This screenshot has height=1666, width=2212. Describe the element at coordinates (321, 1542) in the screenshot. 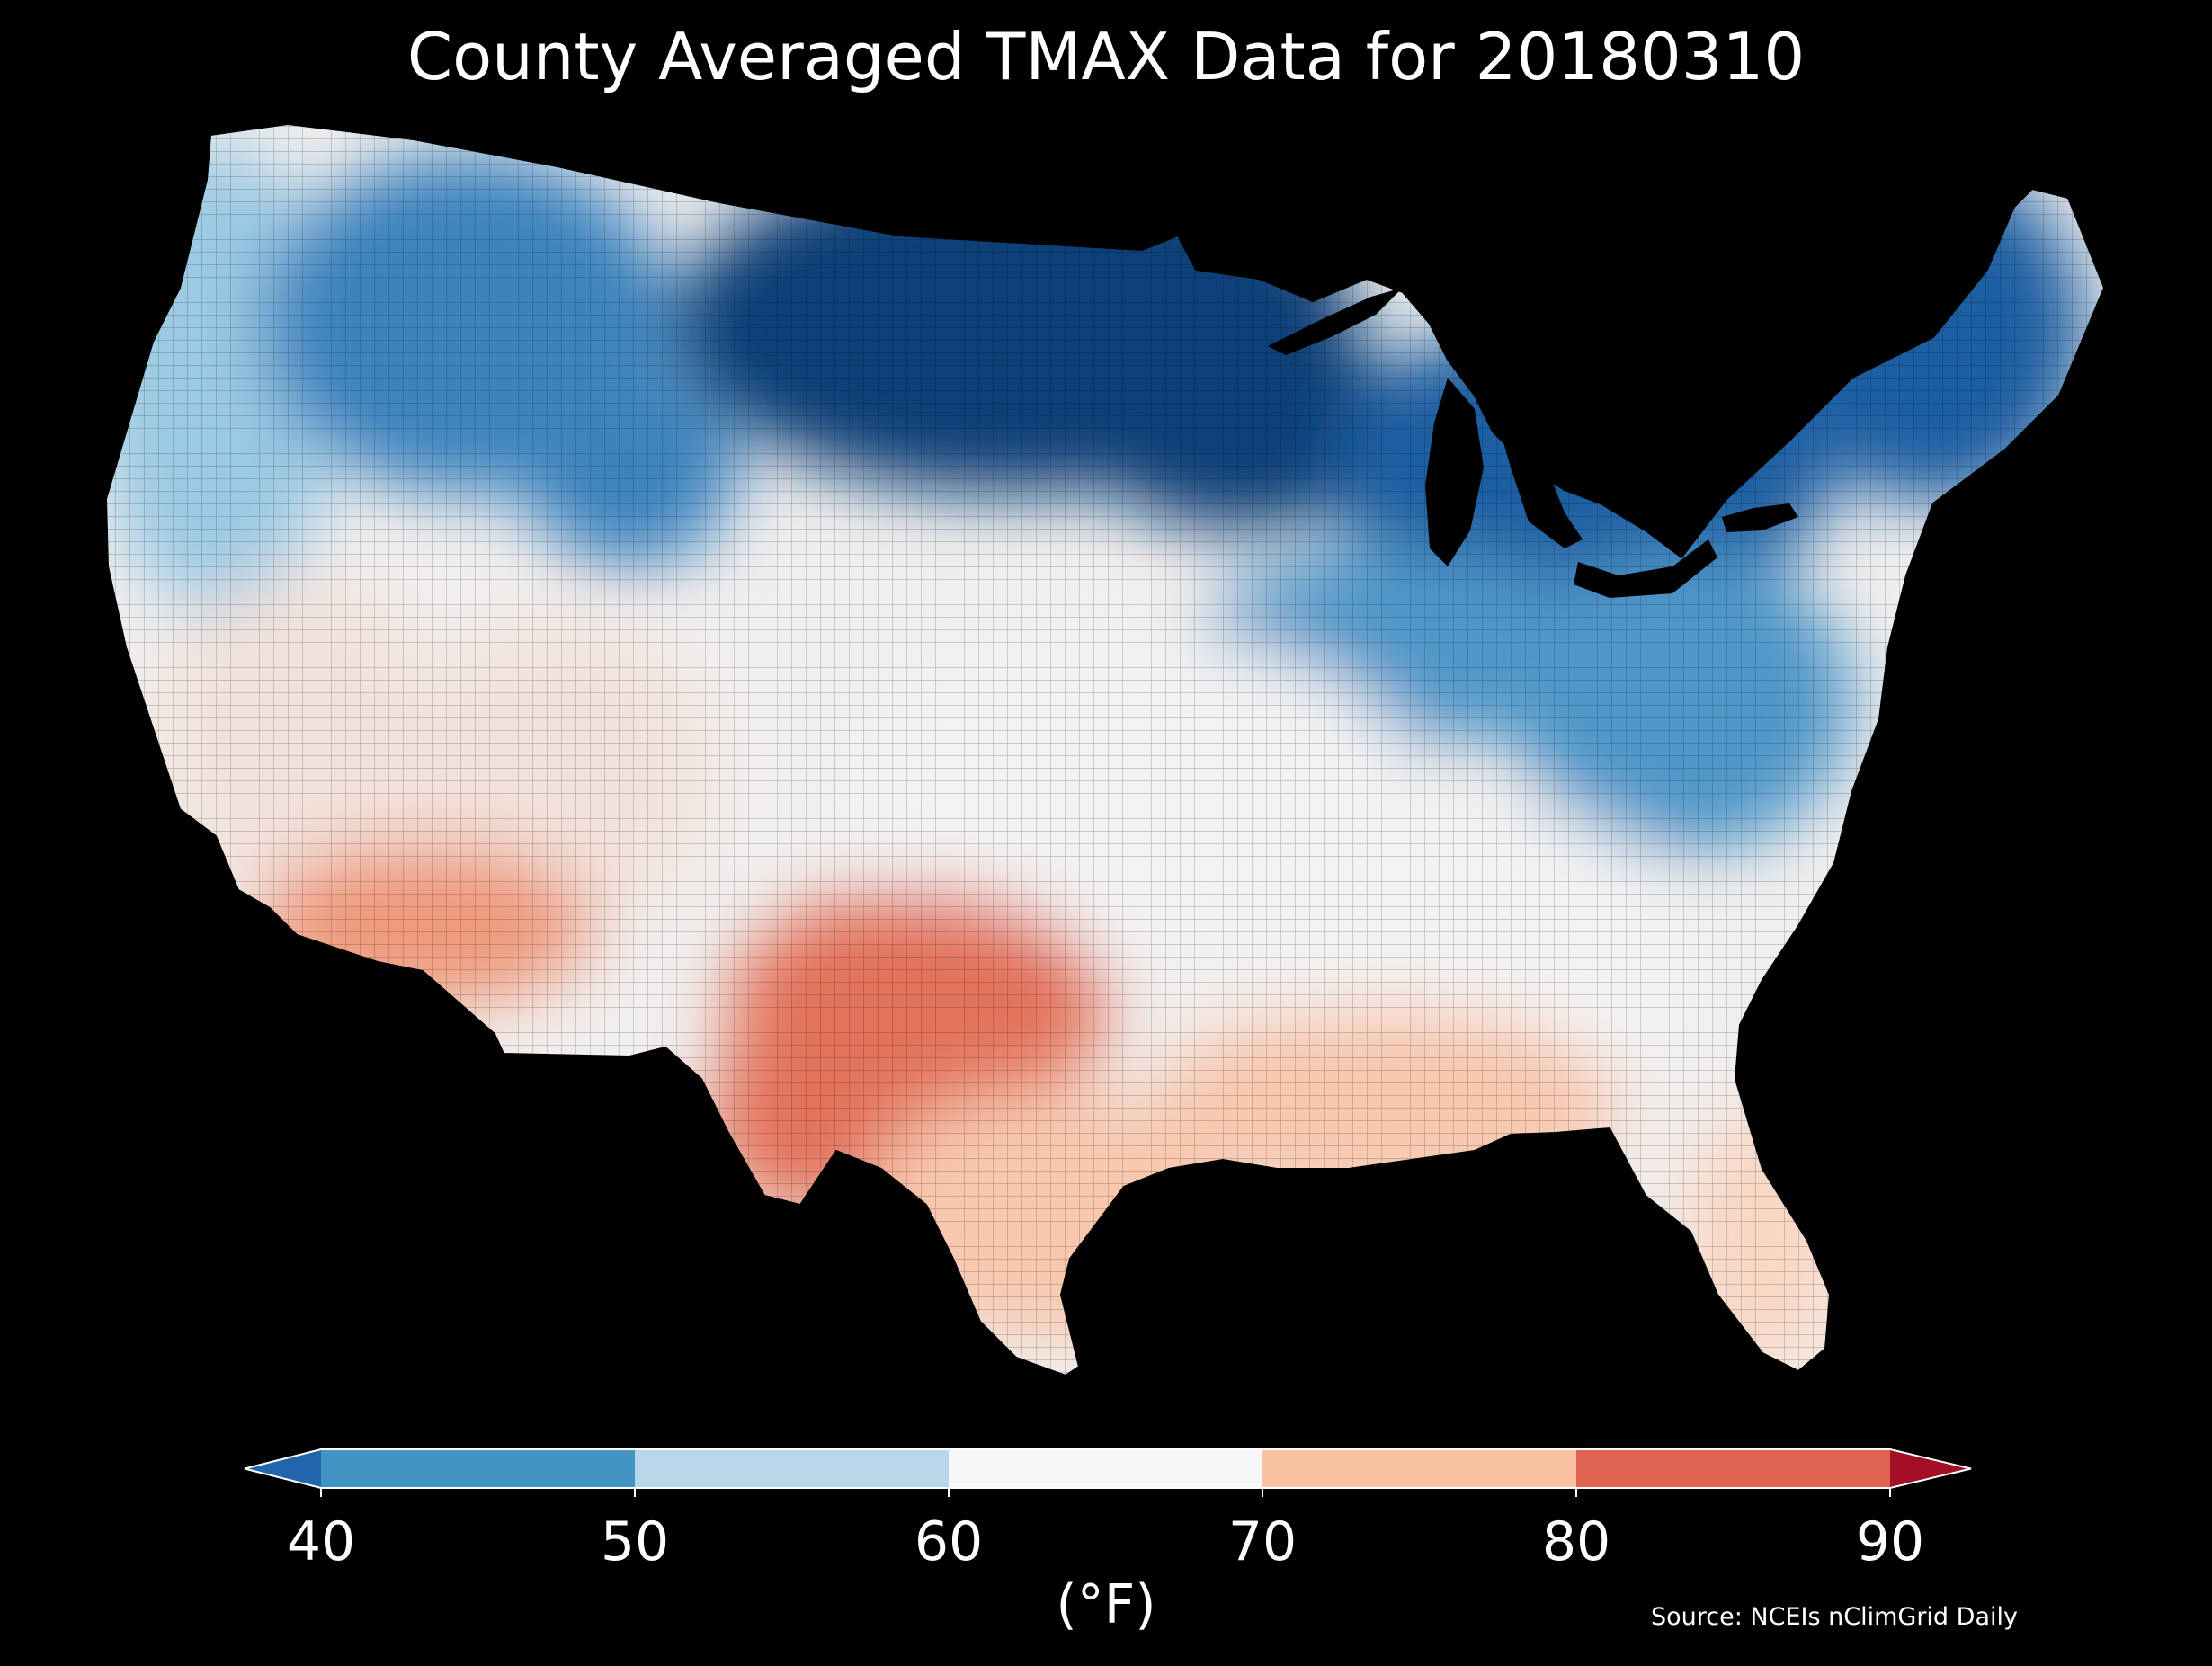

I see `colorbar-tick-label: 40` at that location.